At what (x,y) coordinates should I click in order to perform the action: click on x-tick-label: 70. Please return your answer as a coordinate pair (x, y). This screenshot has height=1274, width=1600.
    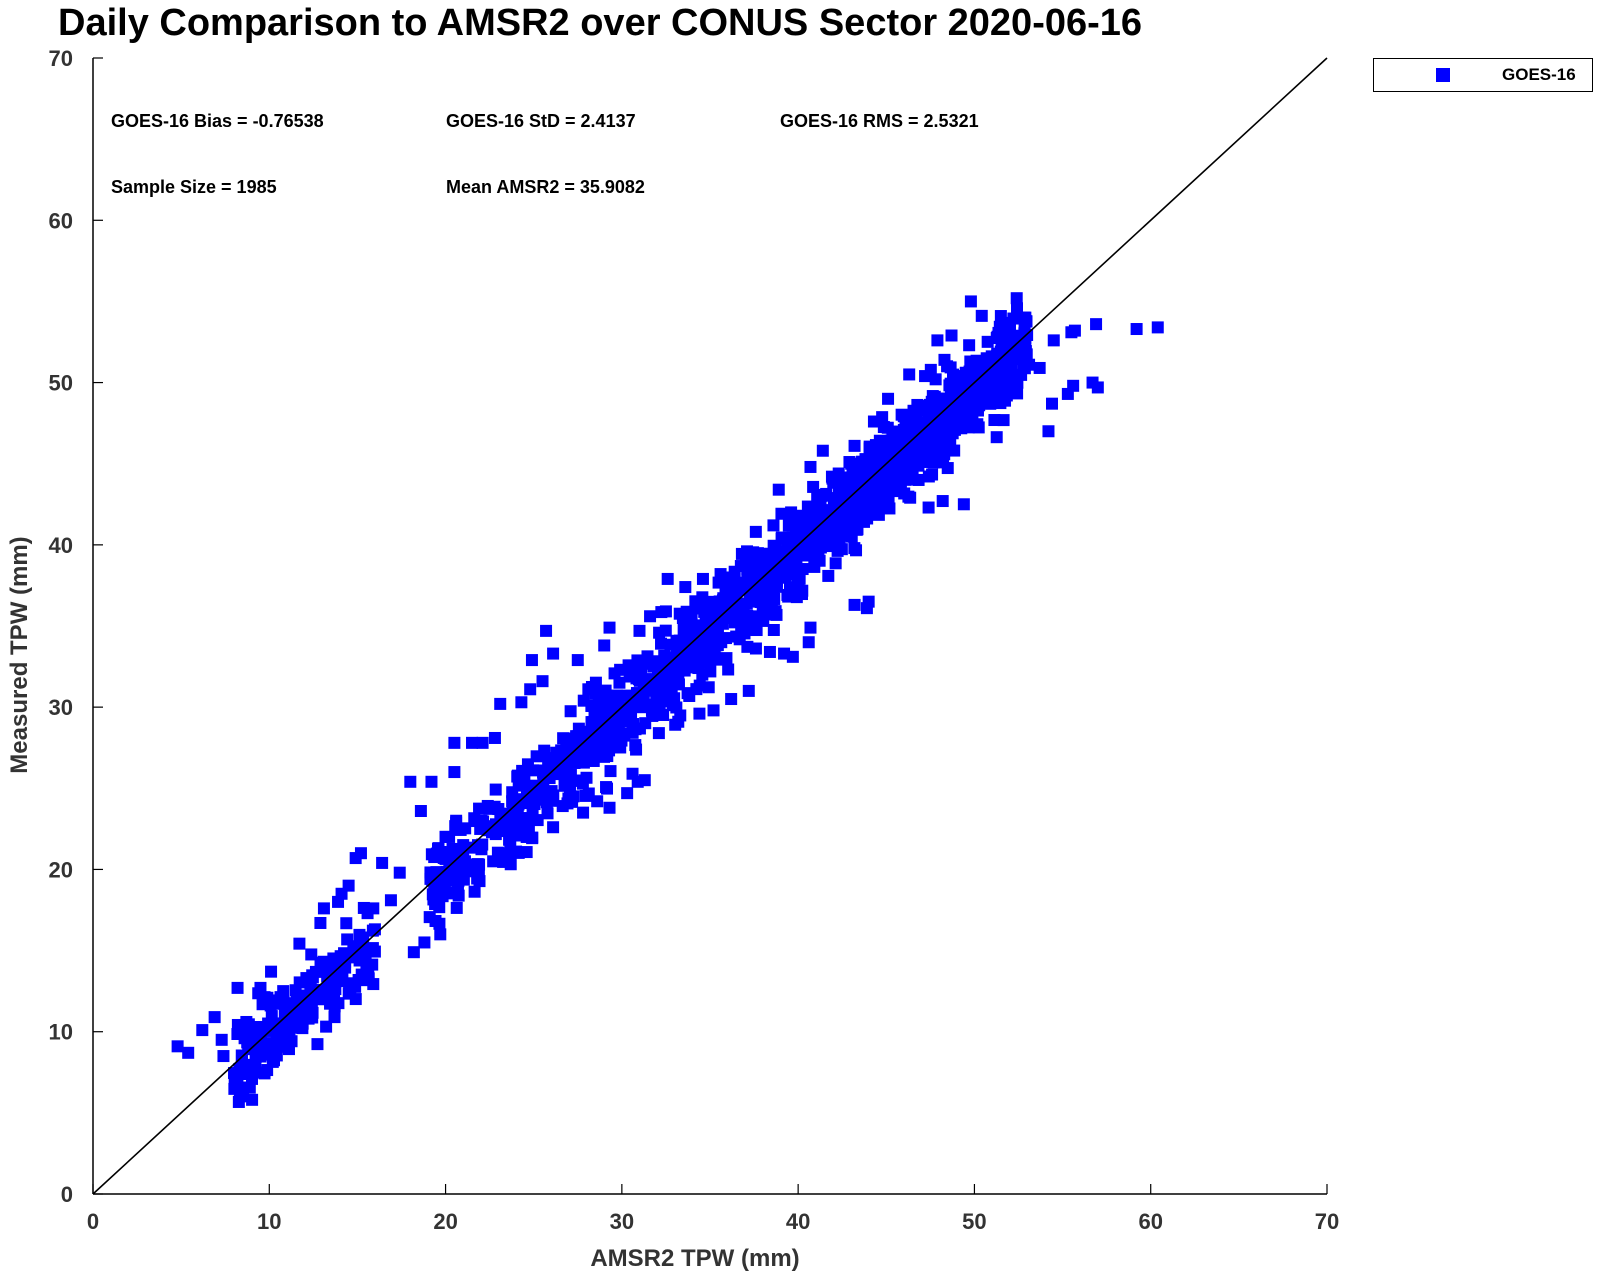
    Looking at the image, I should click on (1327, 1221).